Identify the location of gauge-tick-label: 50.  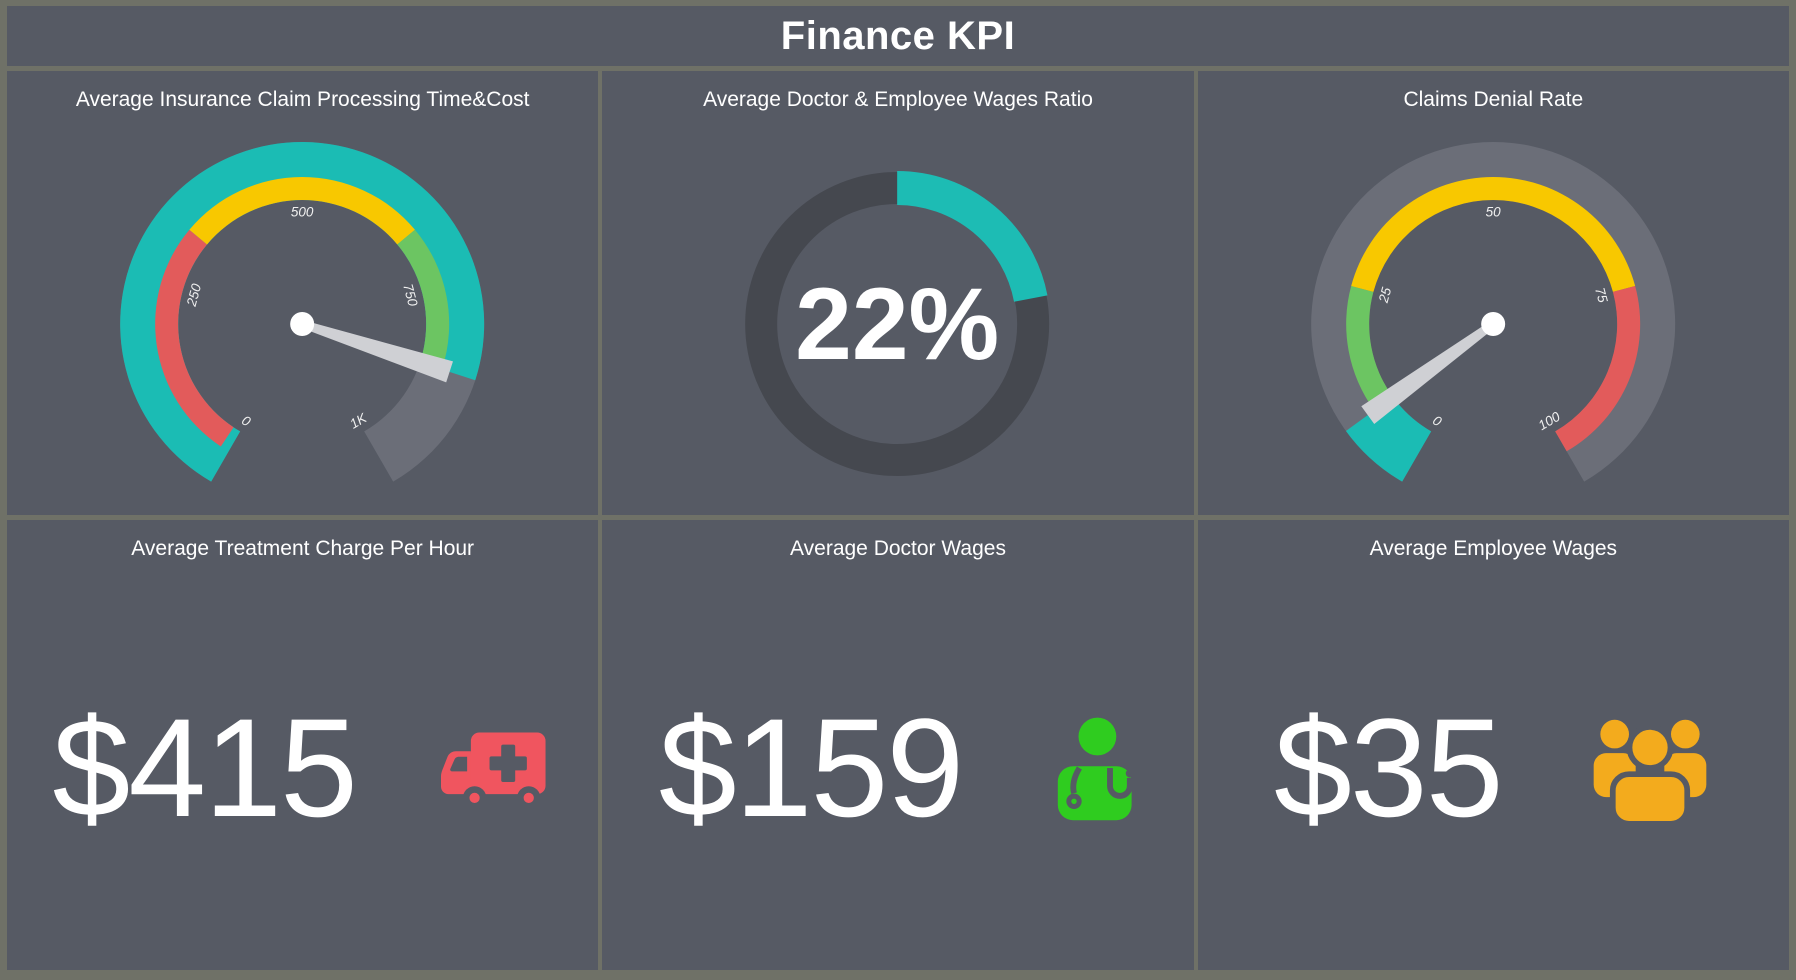
(1493, 212).